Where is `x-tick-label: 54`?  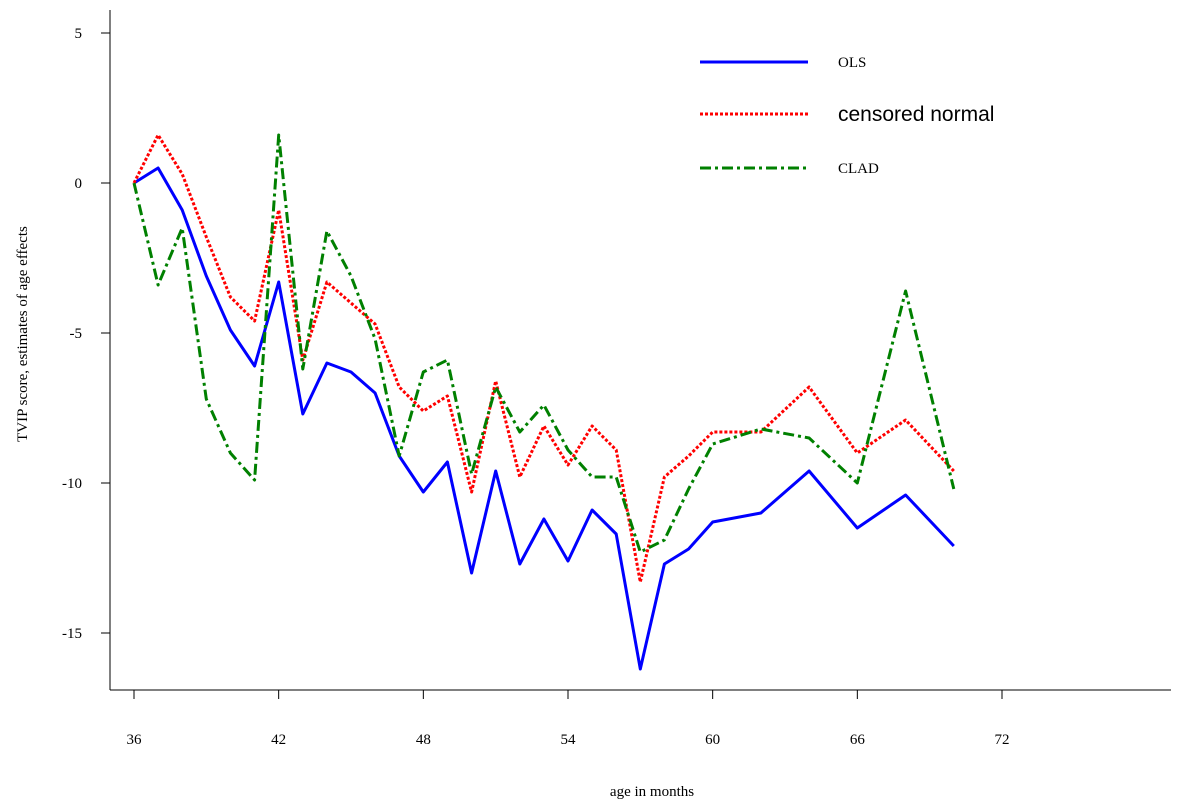
x-tick-label: 54 is located at coordinates (569, 740).